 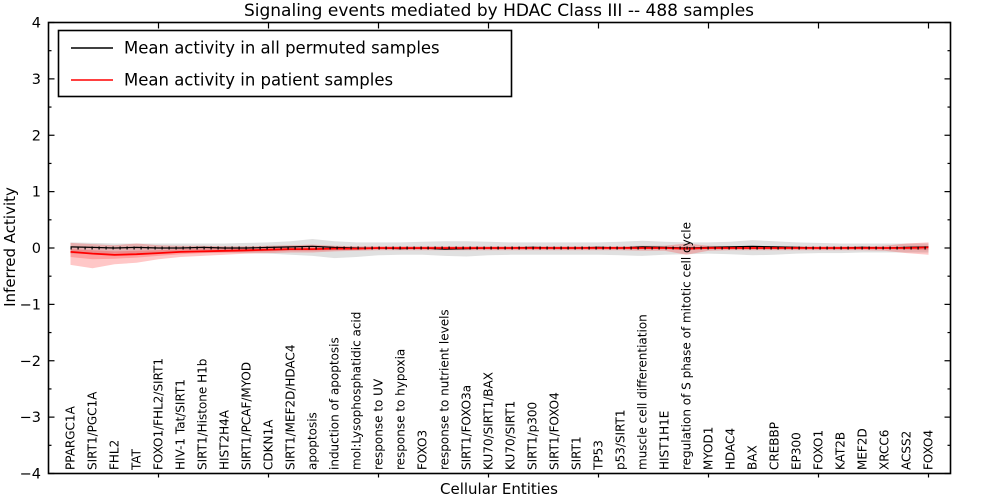 I want to click on category-label: KAT2B, so click(x=841, y=451).